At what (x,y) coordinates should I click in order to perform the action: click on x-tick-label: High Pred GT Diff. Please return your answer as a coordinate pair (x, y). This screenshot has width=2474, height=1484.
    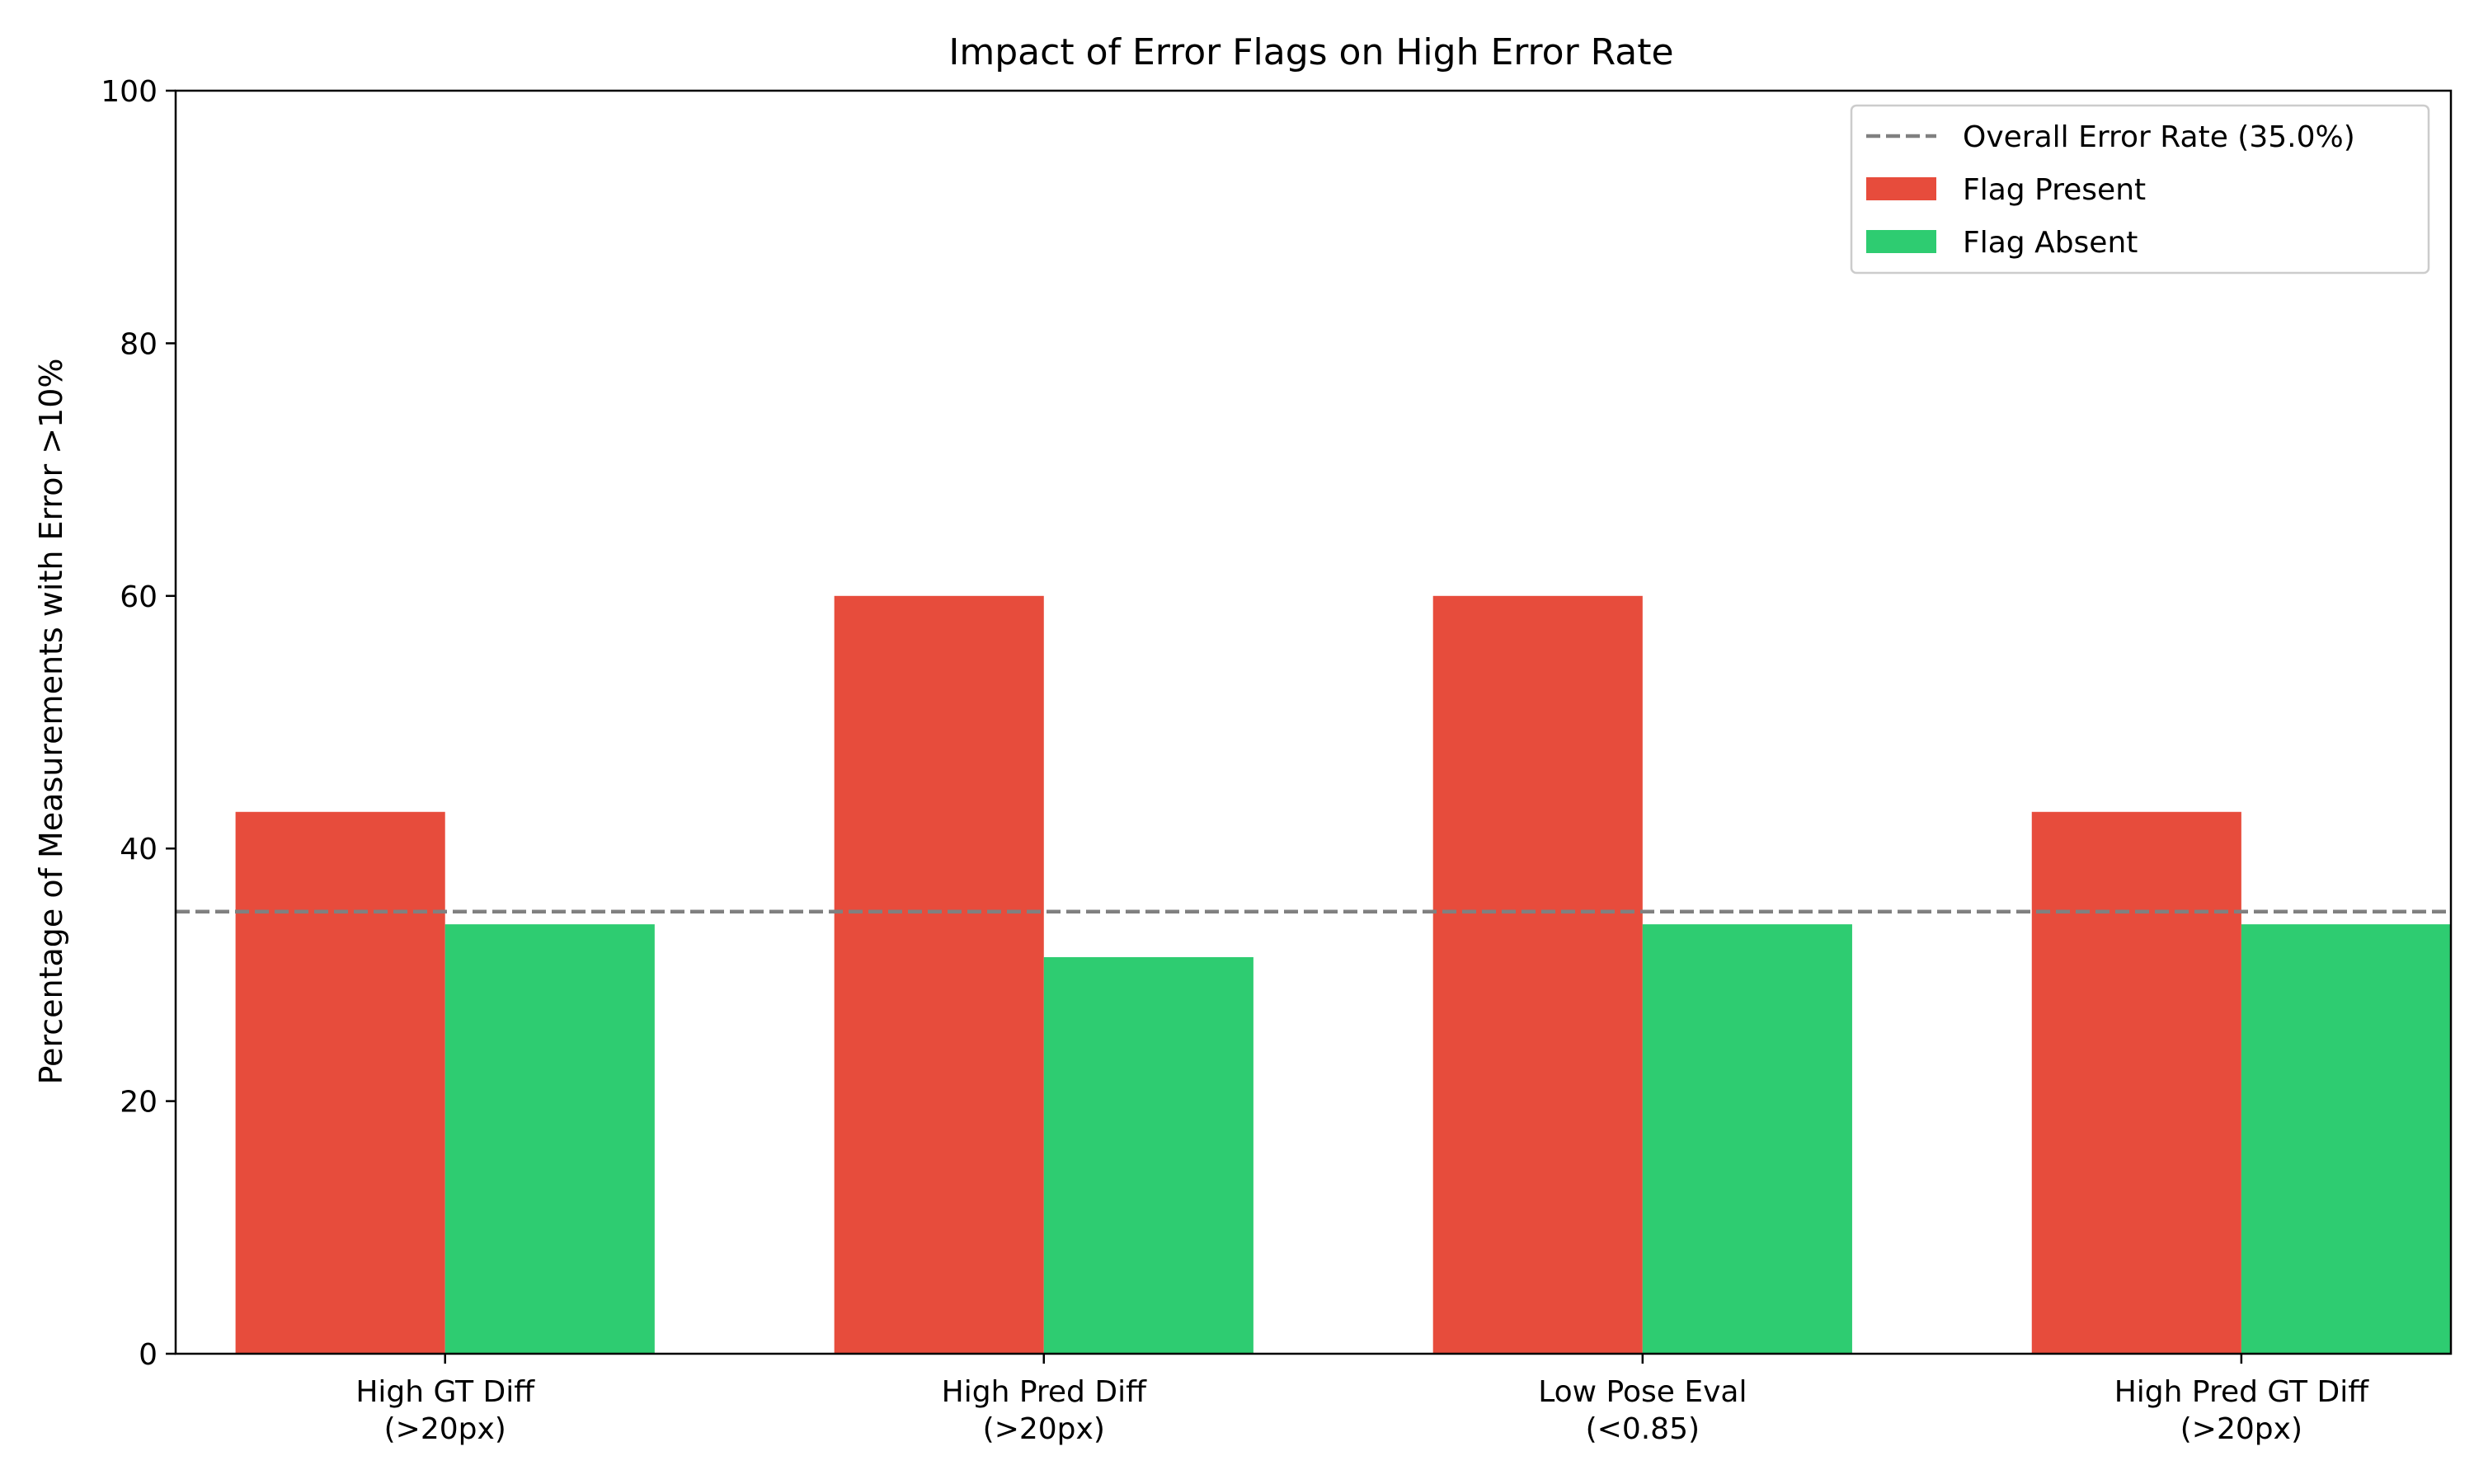
    Looking at the image, I should click on (2241, 1392).